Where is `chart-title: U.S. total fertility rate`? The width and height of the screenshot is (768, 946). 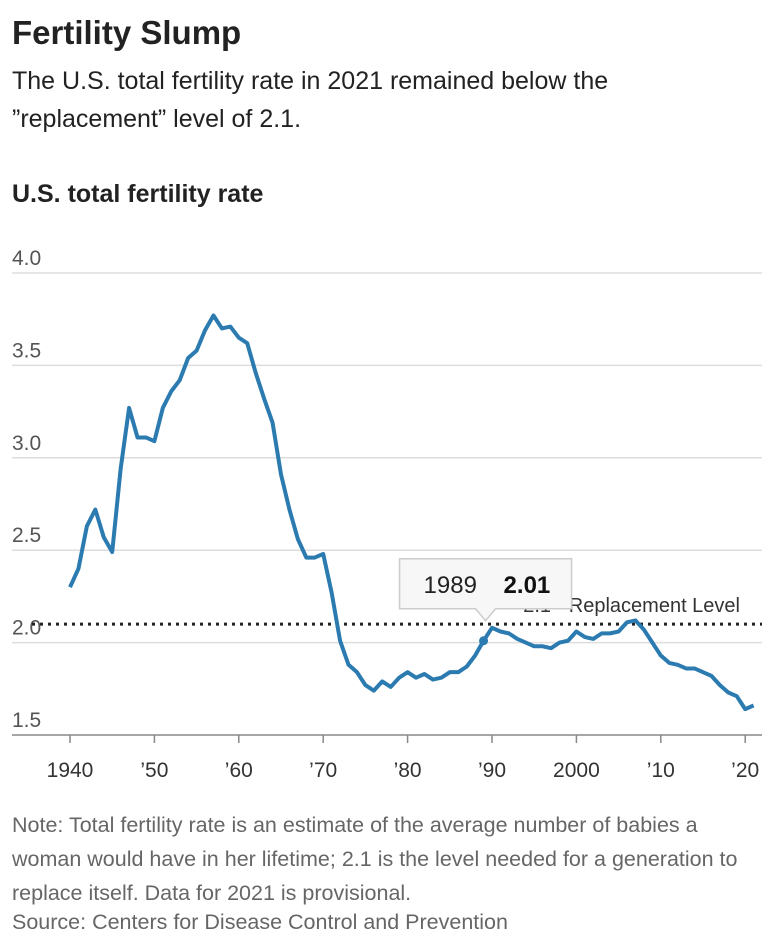
chart-title: U.S. total fertility rate is located at coordinates (138, 194).